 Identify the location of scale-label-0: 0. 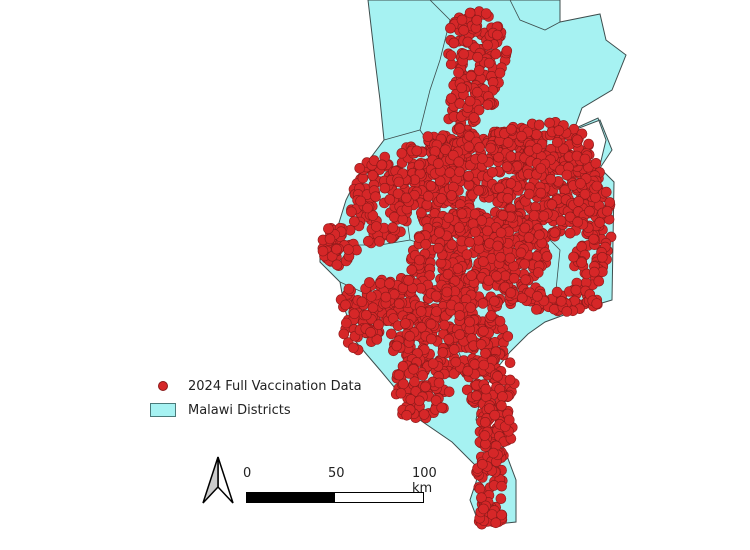
(247, 473).